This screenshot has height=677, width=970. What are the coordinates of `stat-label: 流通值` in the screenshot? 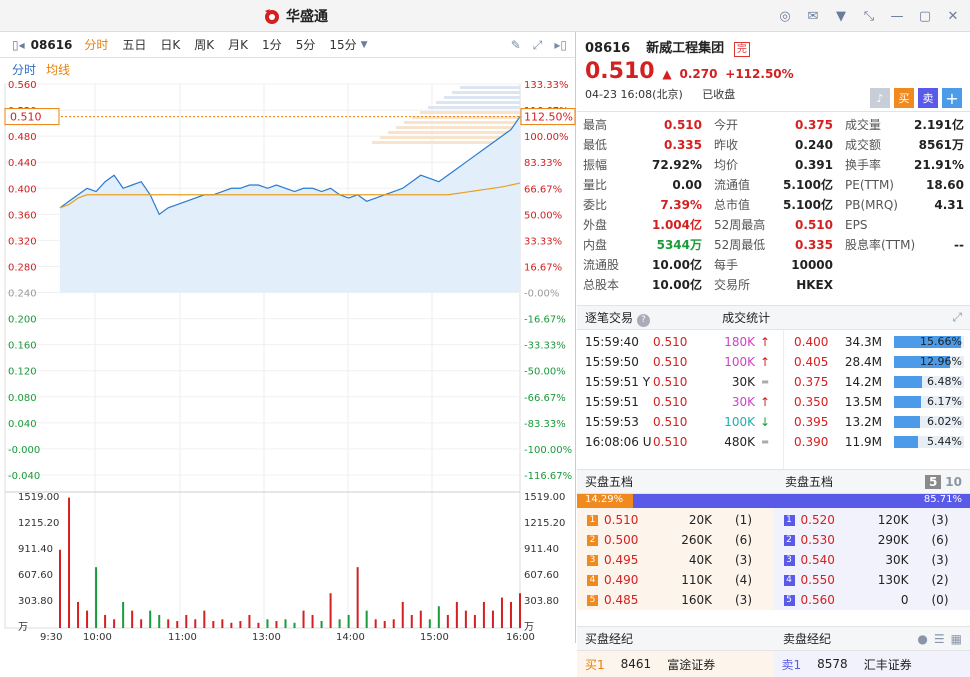 It's located at (732, 185).